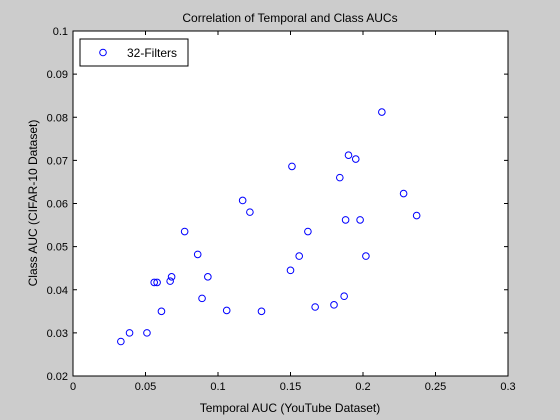 This screenshot has height=420, width=560. I want to click on legend-marker, so click(103, 52).